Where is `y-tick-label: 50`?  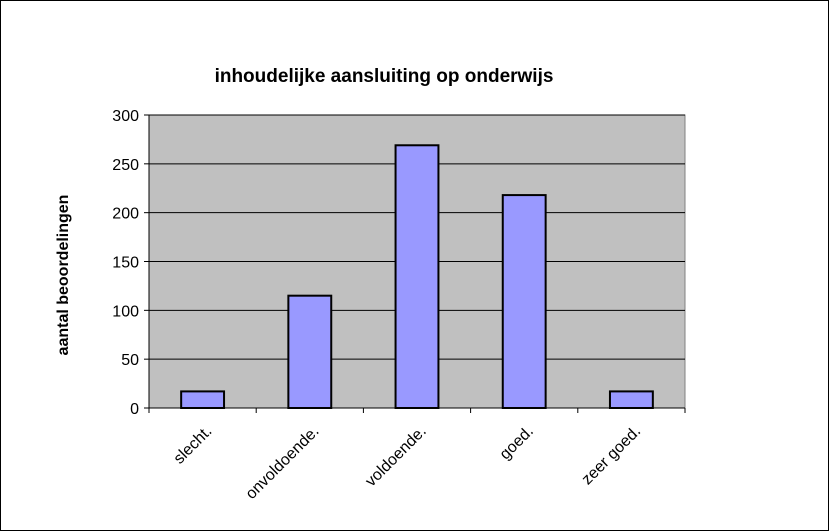 y-tick-label: 50 is located at coordinates (130, 360).